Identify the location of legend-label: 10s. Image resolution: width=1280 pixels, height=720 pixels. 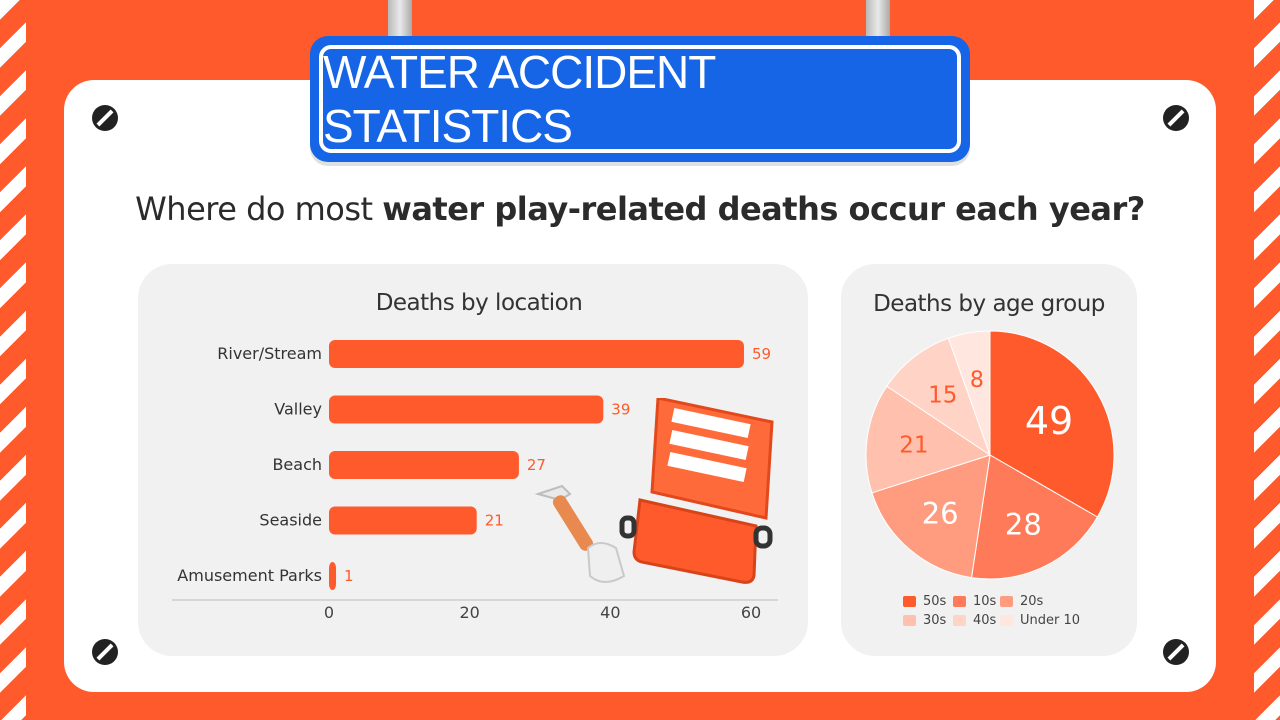
(985, 601).